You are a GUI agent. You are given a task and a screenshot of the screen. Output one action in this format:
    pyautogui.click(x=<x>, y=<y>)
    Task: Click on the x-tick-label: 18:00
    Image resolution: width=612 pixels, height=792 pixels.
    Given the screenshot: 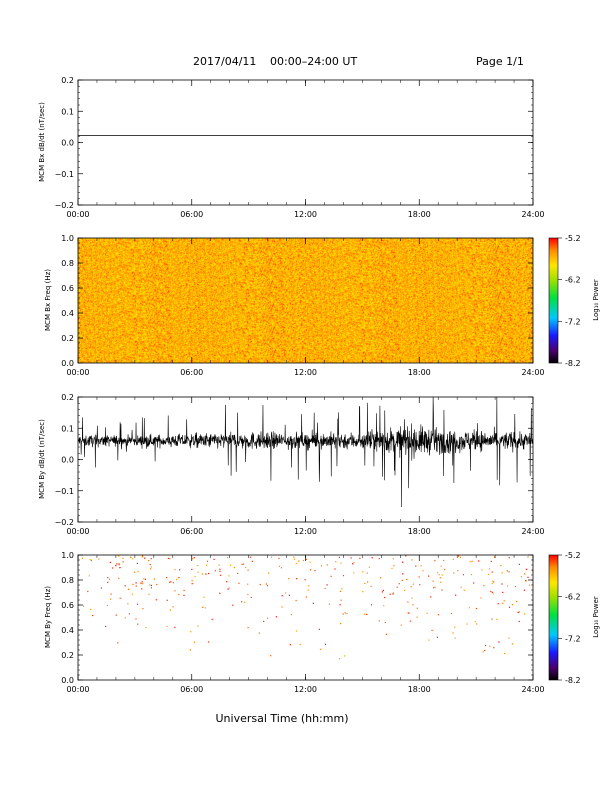 What is the action you would take?
    pyautogui.click(x=419, y=689)
    